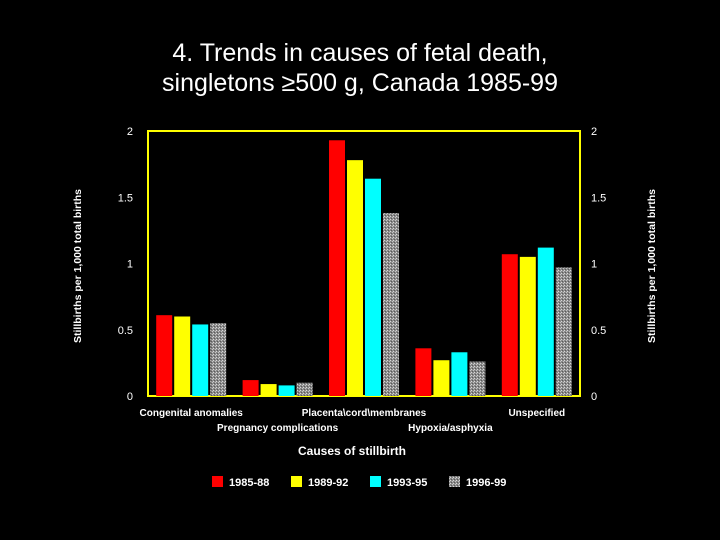  What do you see at coordinates (352, 451) in the screenshot?
I see `x-axis-label: Causes of stillbirth` at bounding box center [352, 451].